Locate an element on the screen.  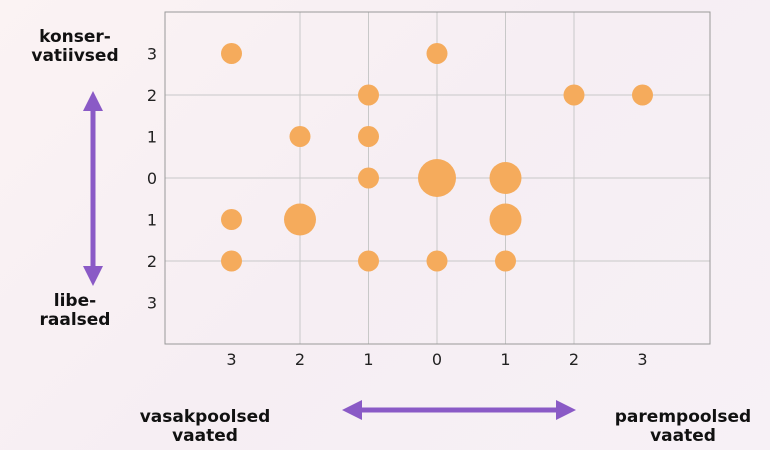
label-liberal: libe- raalsed is located at coordinates (75, 310).